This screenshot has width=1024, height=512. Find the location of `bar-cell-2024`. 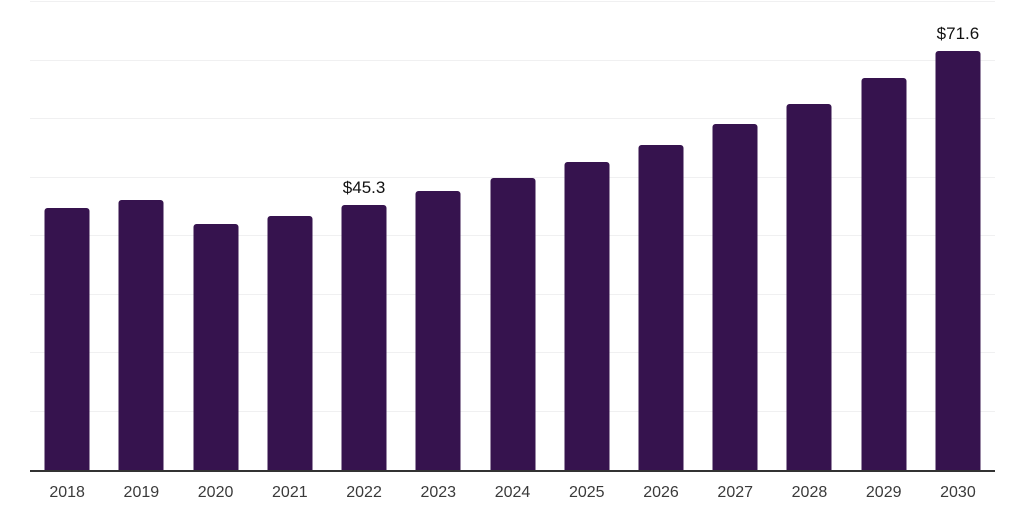

bar-cell-2024 is located at coordinates (512, 236).